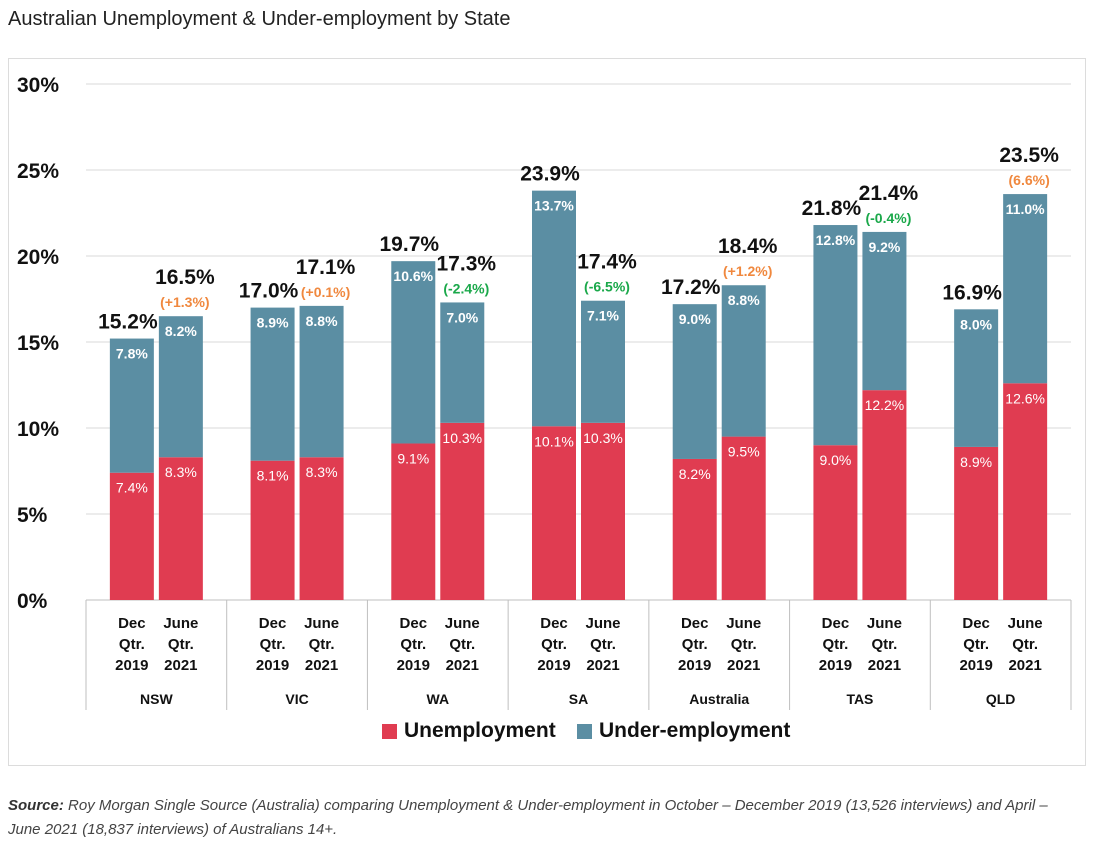  Describe the element at coordinates (184, 302) in the screenshot. I see `change-label: (+1.3%)` at that location.